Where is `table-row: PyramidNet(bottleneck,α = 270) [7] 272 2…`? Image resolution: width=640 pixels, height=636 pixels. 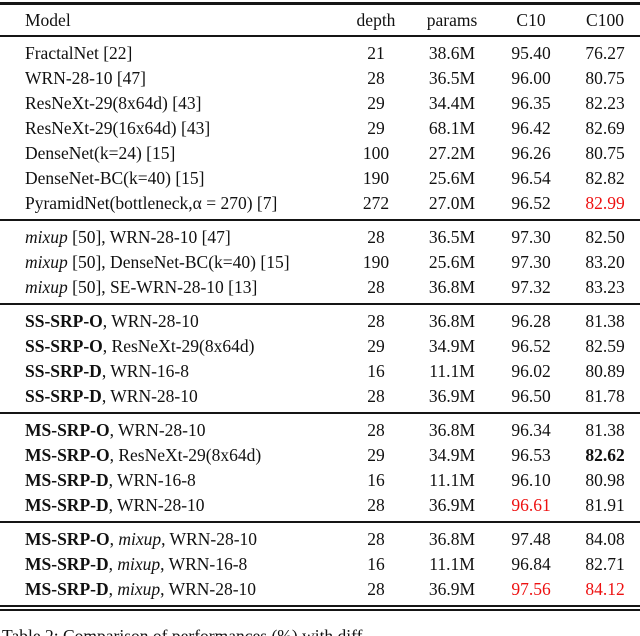 table-row: PyramidNet(bottleneck,α = 270) [7] 272 2… is located at coordinates (320, 205).